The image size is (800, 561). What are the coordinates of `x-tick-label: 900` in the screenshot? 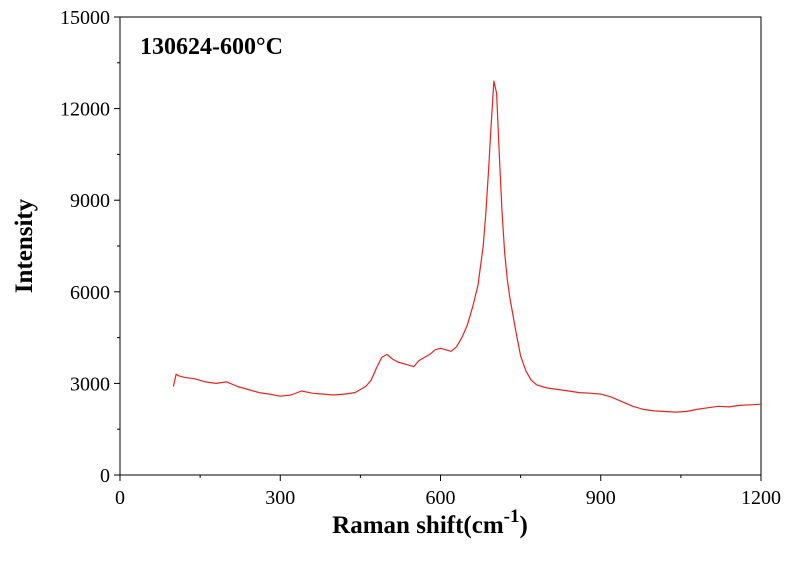 It's located at (601, 498).